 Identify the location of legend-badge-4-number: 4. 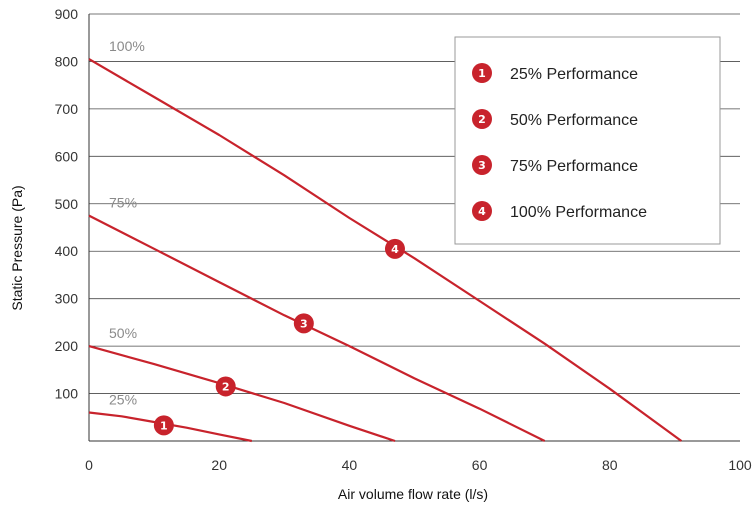
(482, 211).